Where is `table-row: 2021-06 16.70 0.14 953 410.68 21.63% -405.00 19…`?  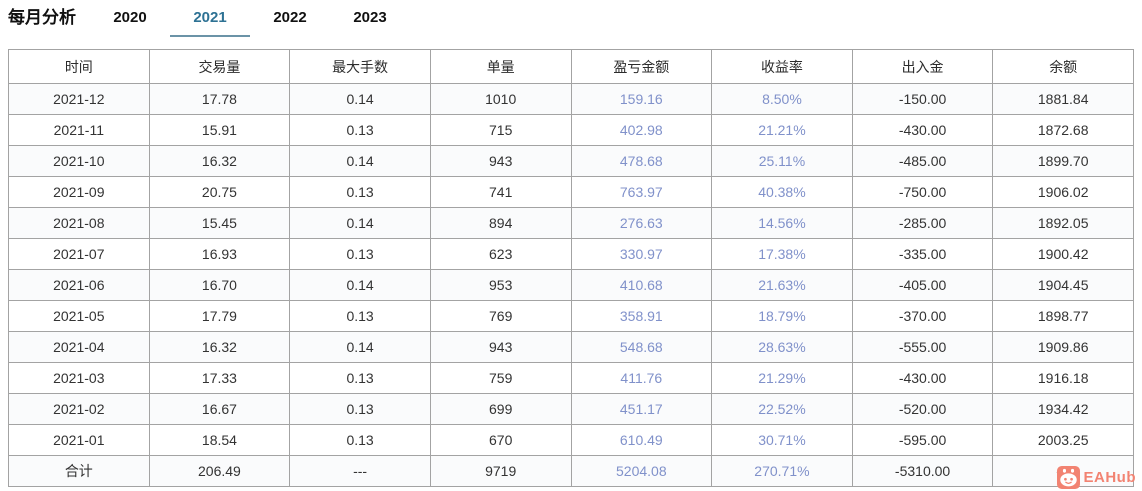 table-row: 2021-06 16.70 0.14 953 410.68 21.63% -405.00 19… is located at coordinates (571, 285).